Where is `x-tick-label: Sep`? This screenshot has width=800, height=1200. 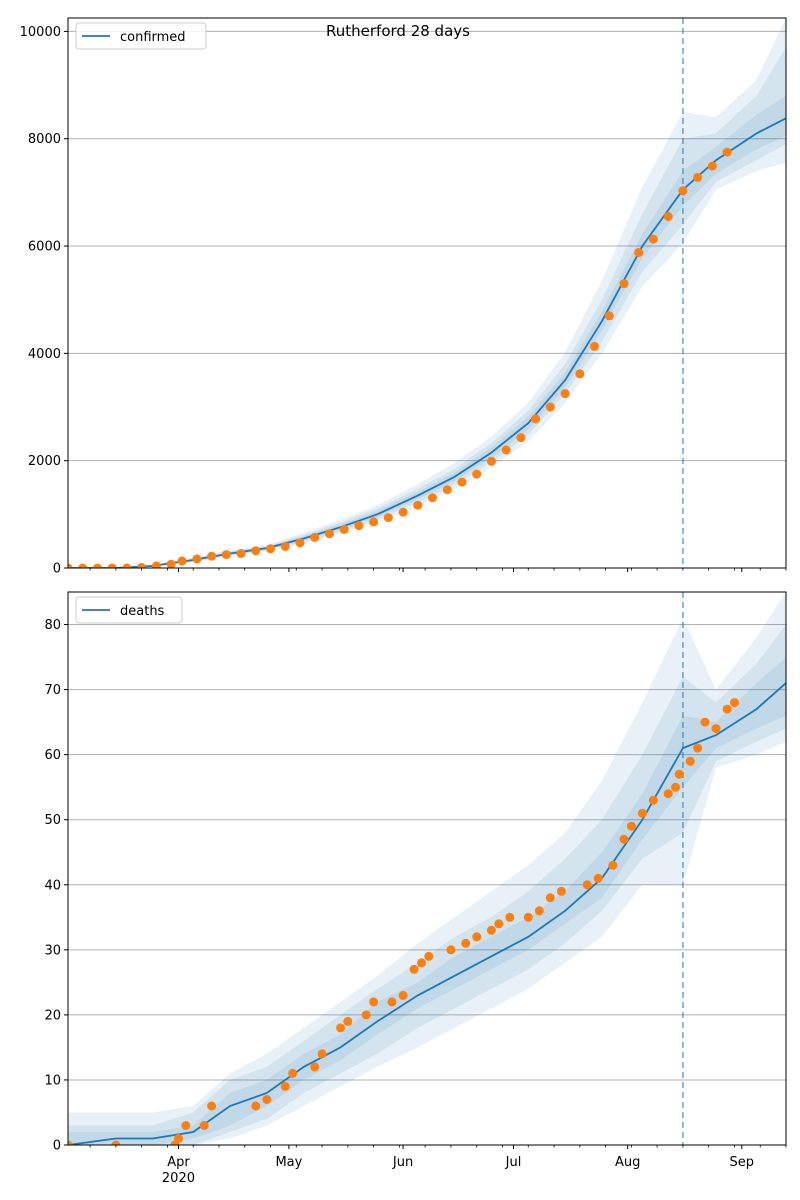
x-tick-label: Sep is located at coordinates (742, 1162).